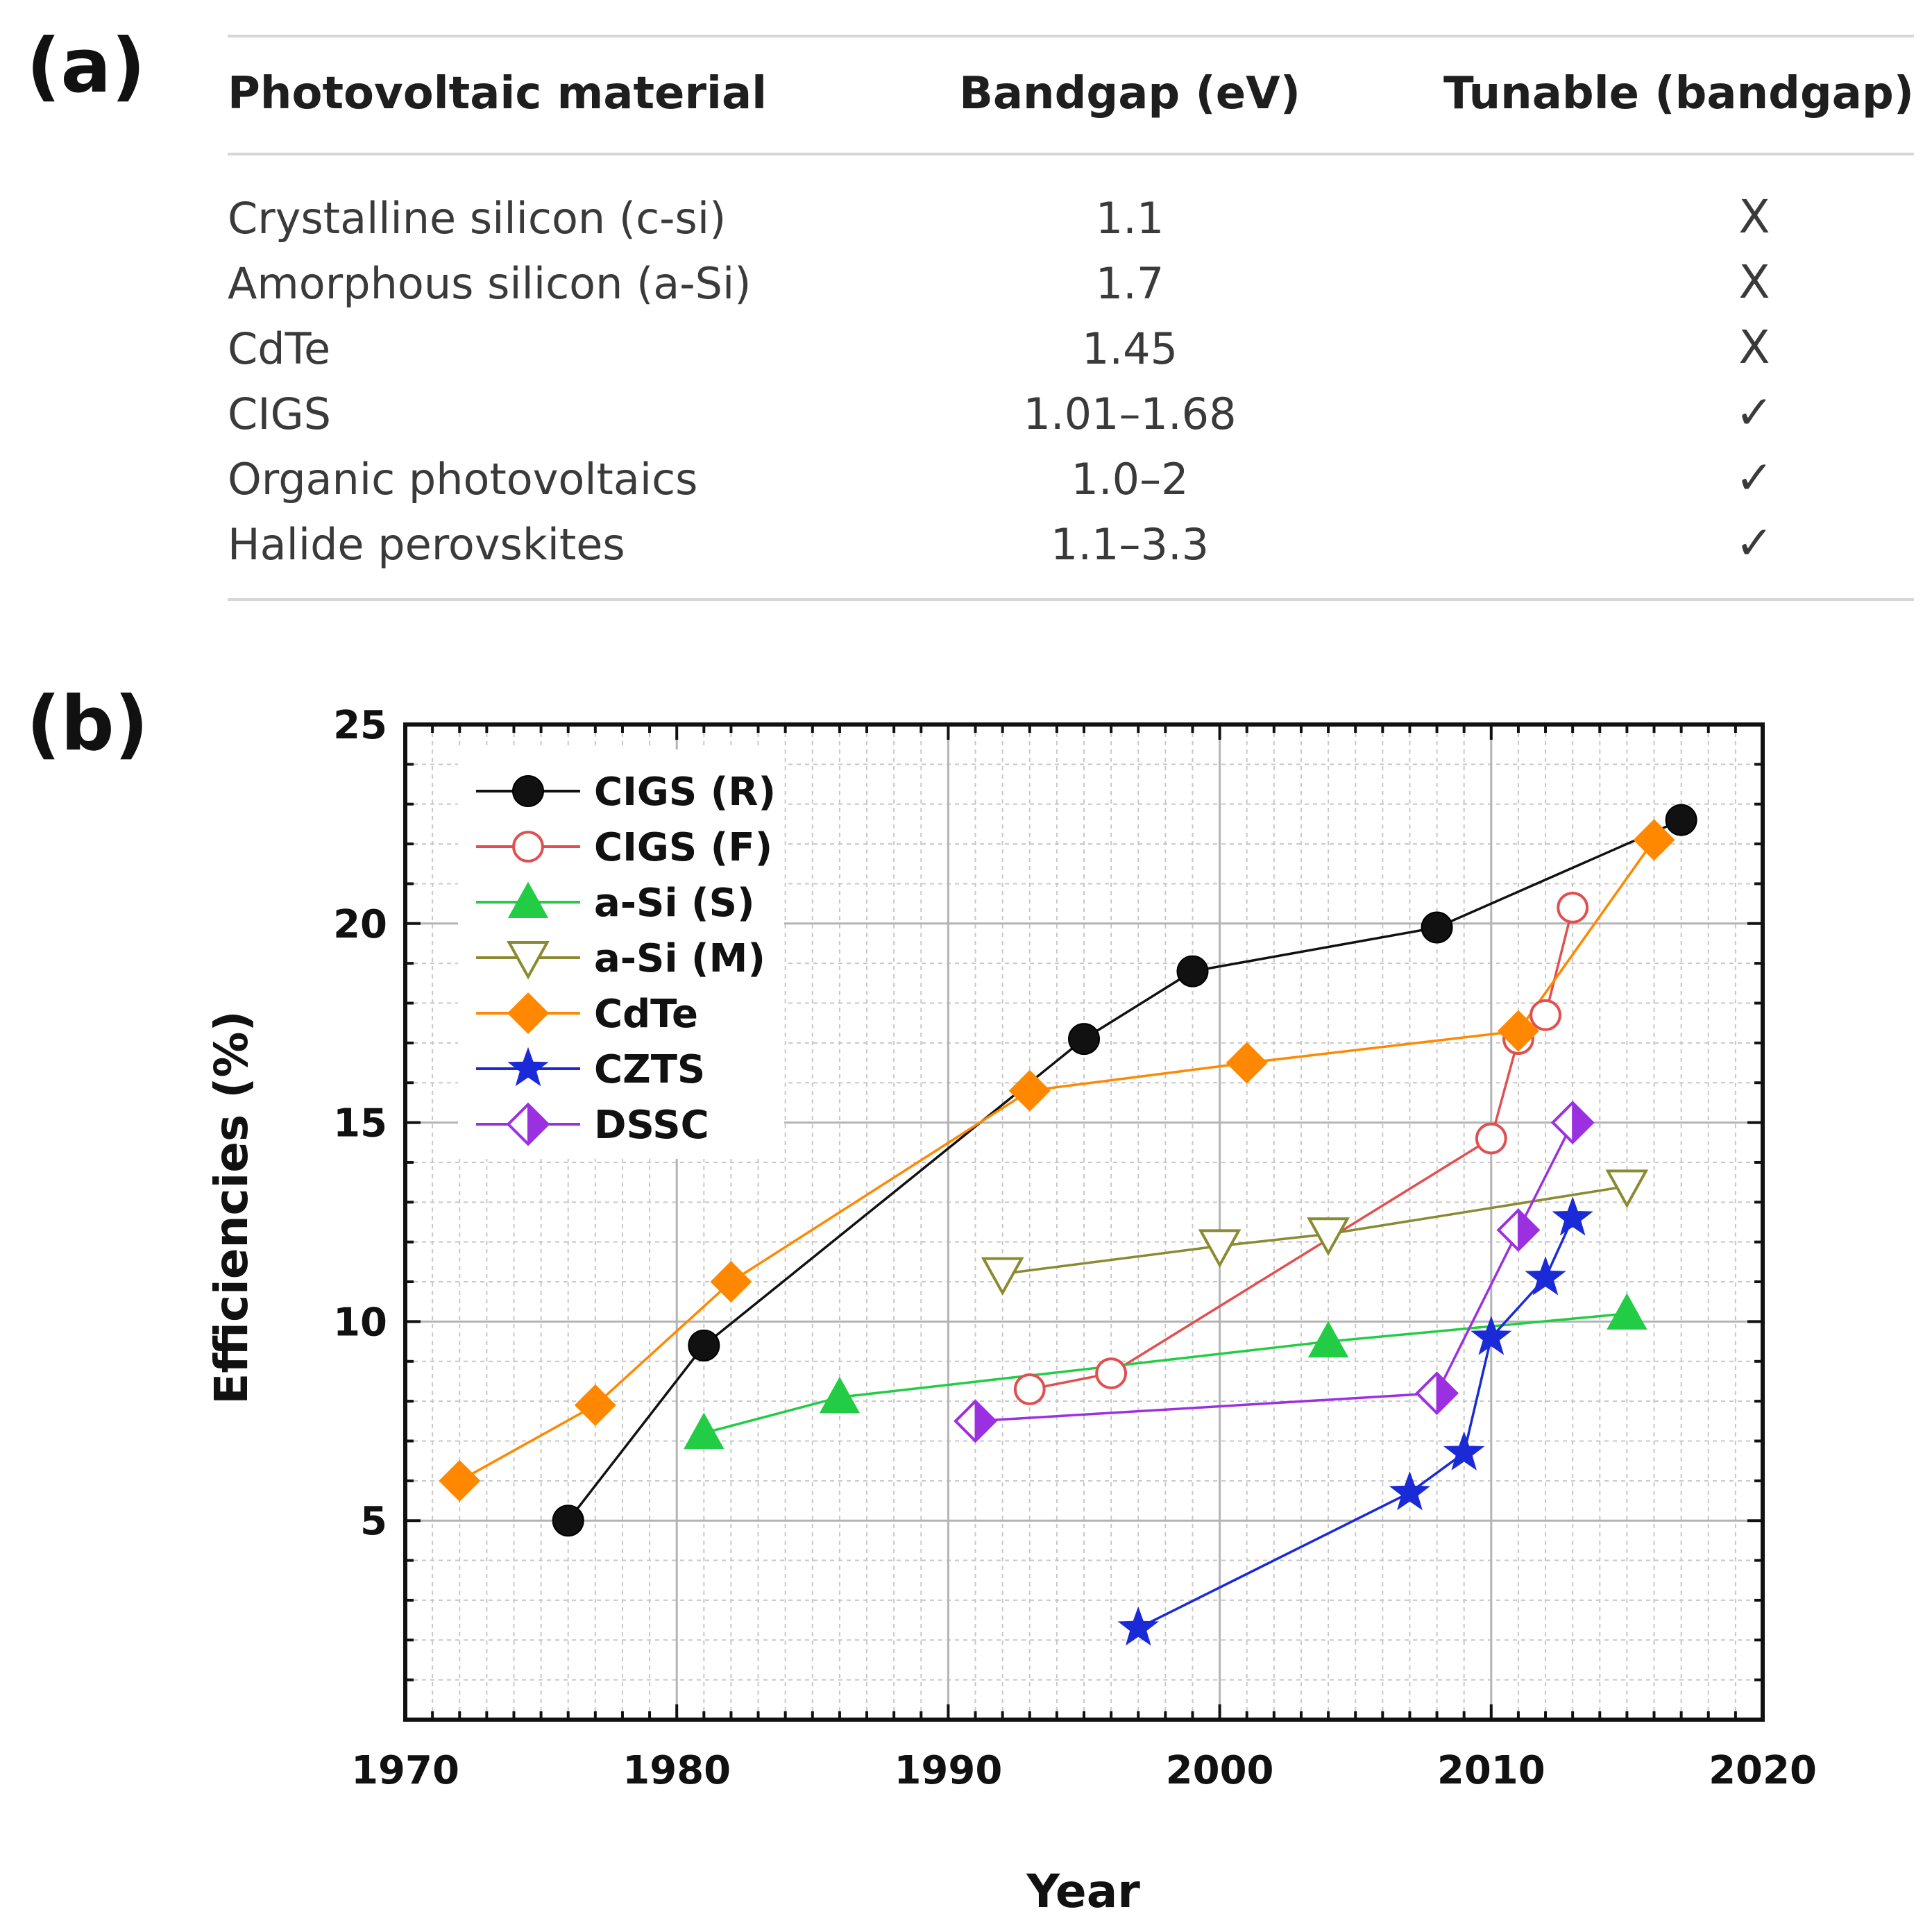 The image size is (1932, 1932). What do you see at coordinates (1071, 599) in the screenshot?
I see `table-bottom-rule` at bounding box center [1071, 599].